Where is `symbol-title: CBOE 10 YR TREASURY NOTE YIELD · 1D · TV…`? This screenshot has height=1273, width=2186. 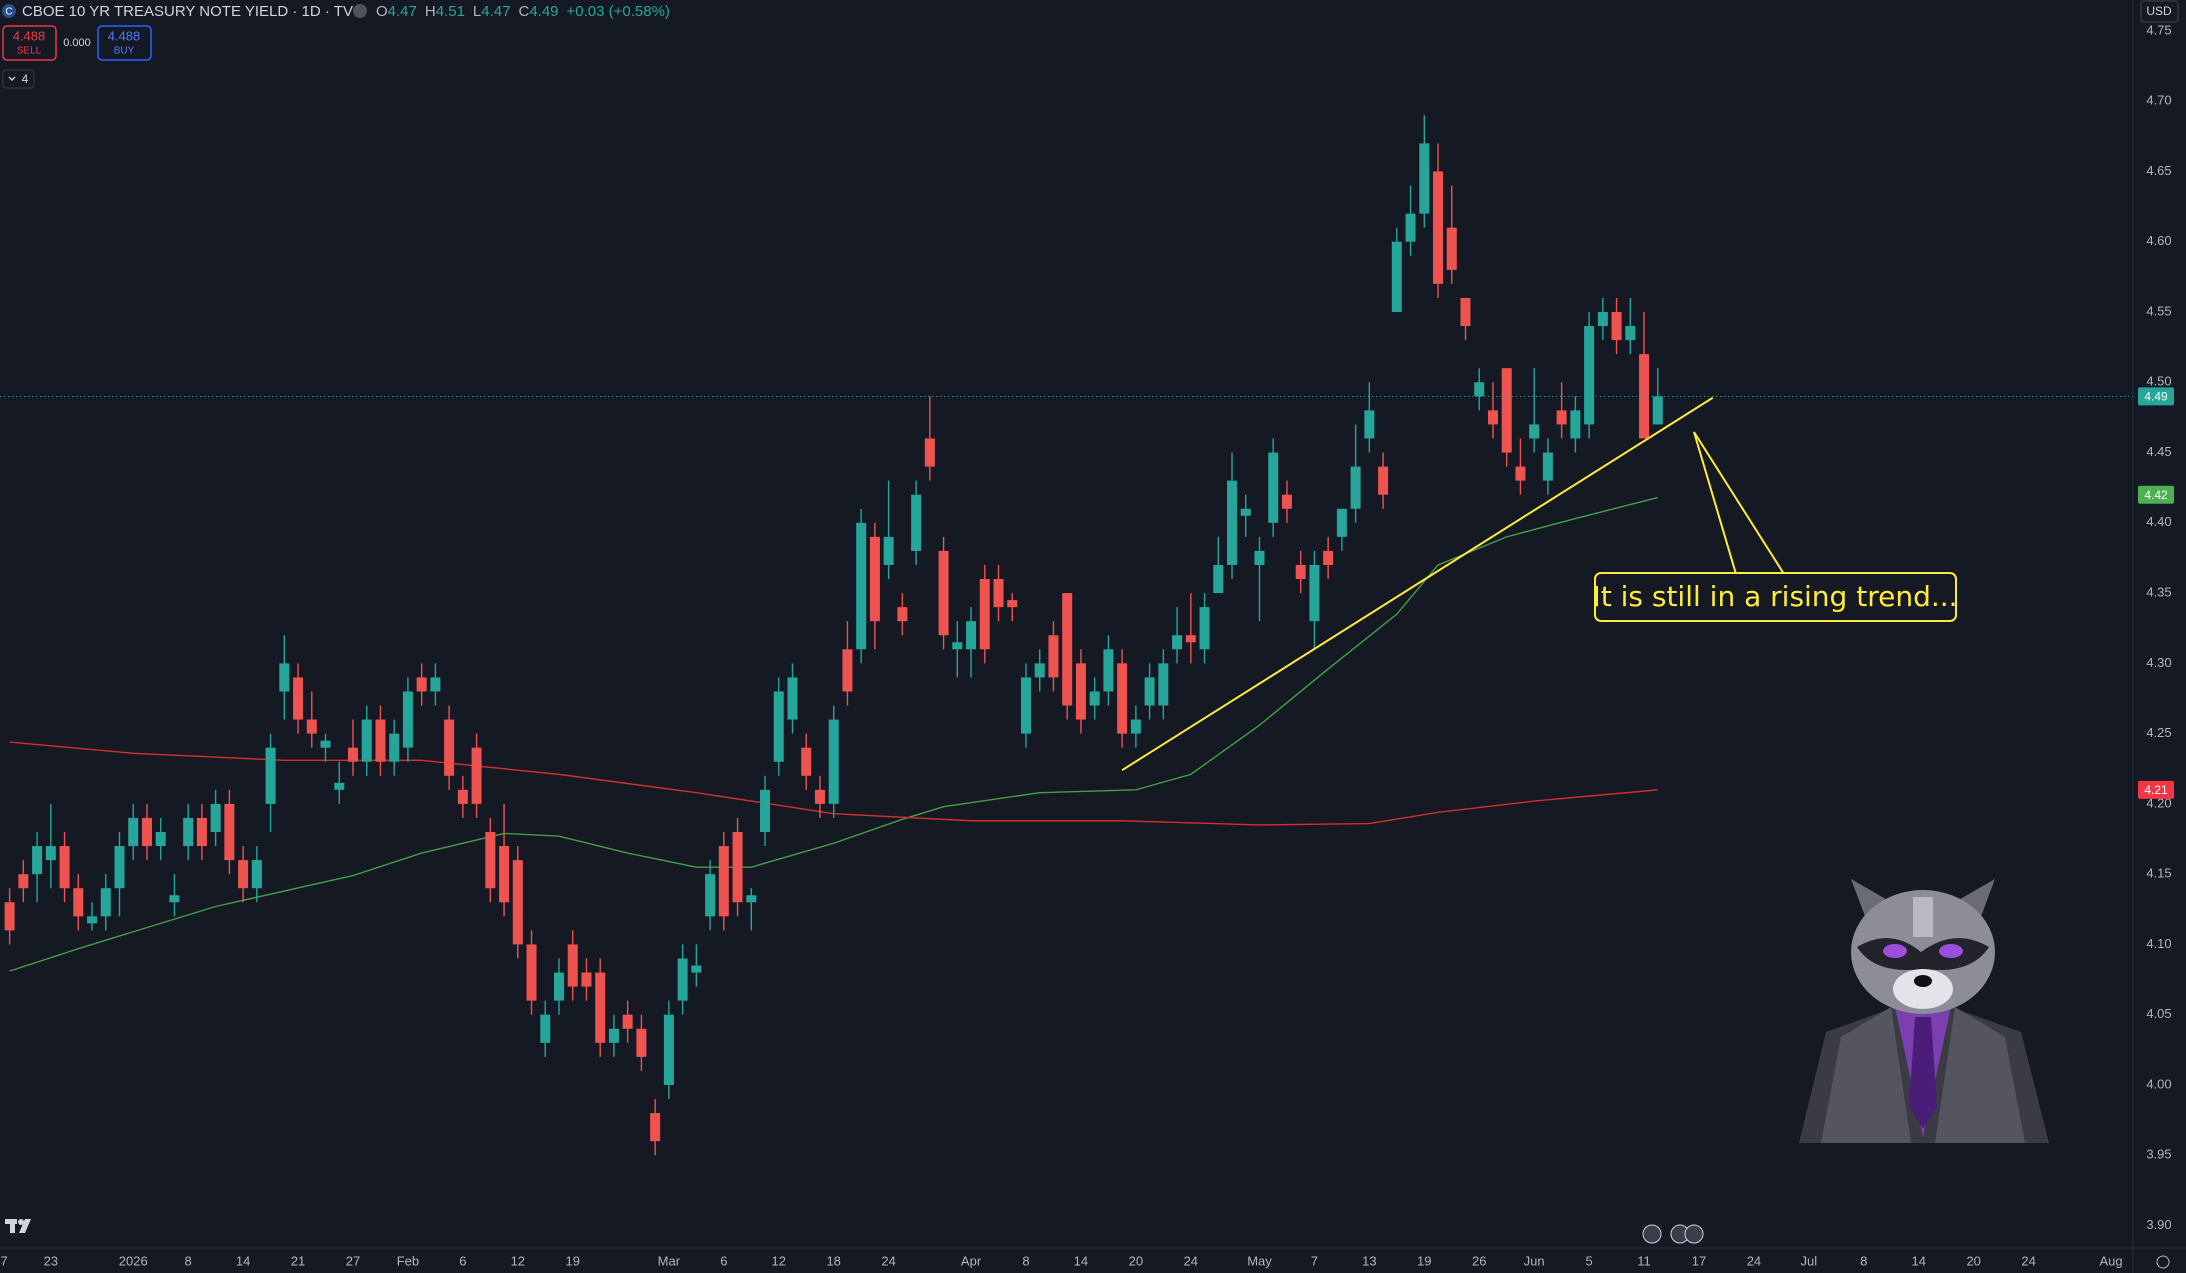 symbol-title: CBOE 10 YR TREASURY NOTE YIELD · 1D · TV… is located at coordinates (193, 11).